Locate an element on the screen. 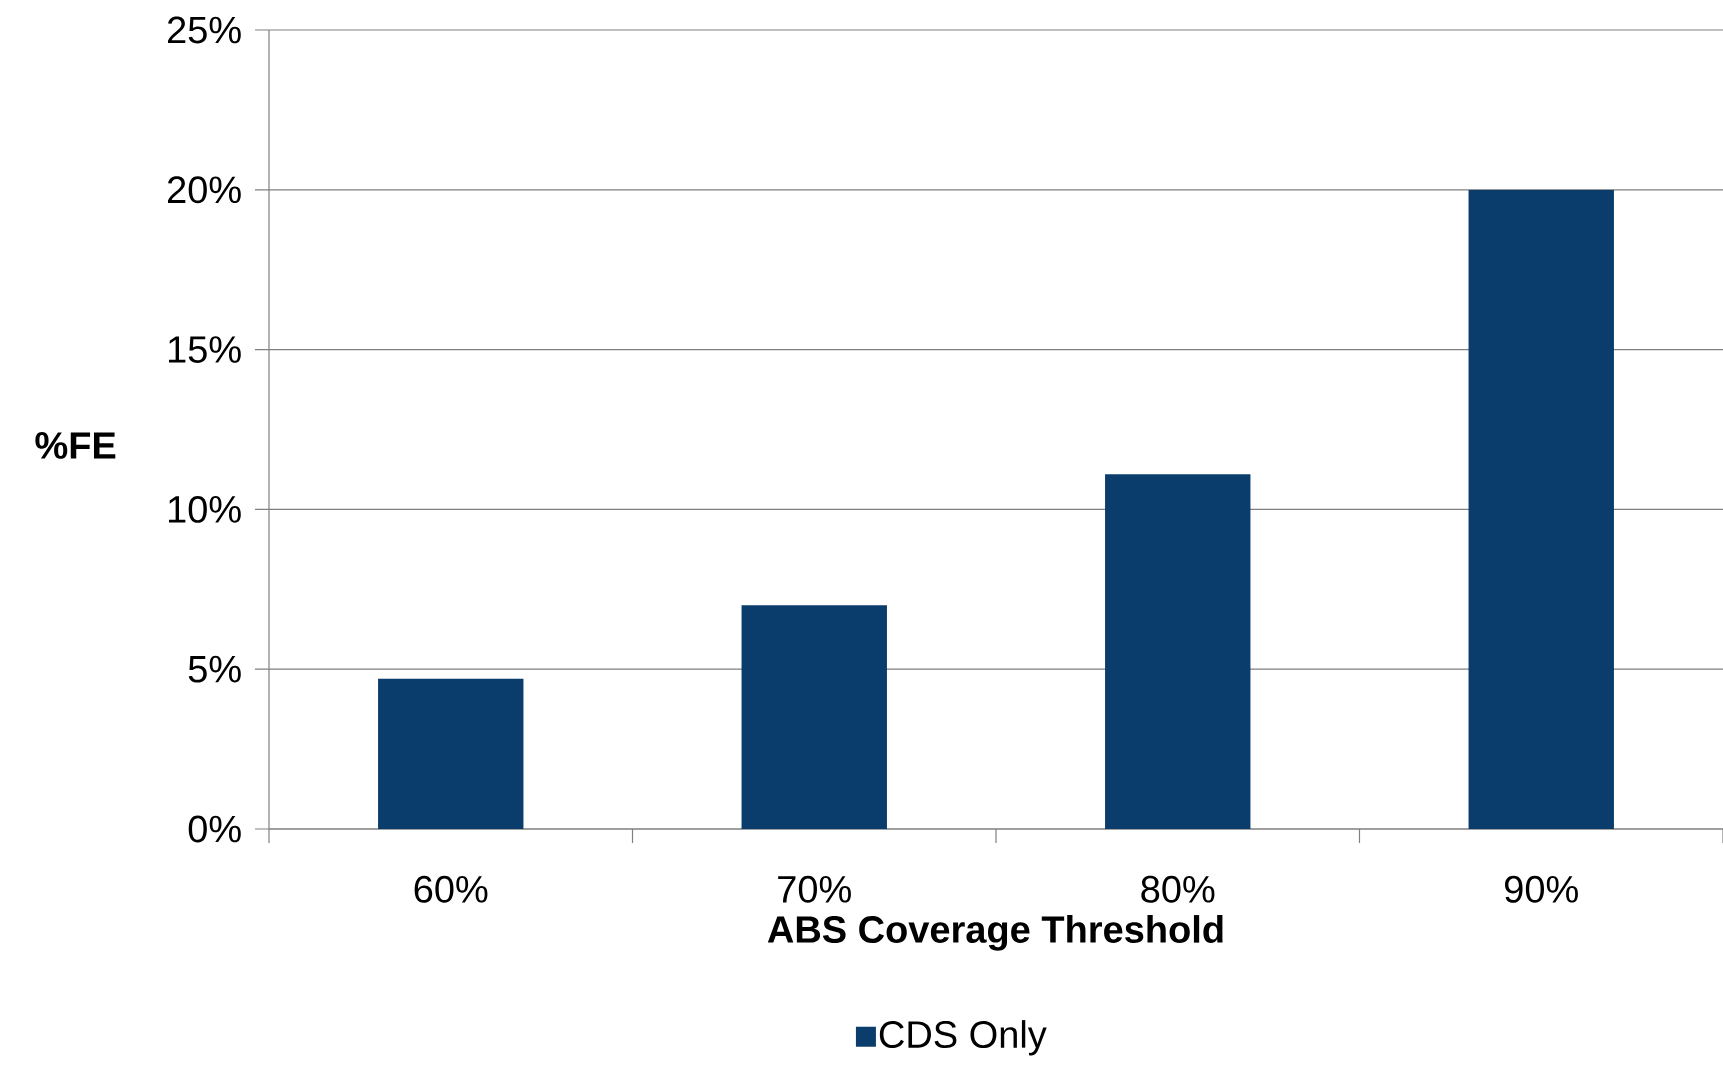 This screenshot has height=1066, width=1723. x-tick-label: 80% is located at coordinates (1178, 889).